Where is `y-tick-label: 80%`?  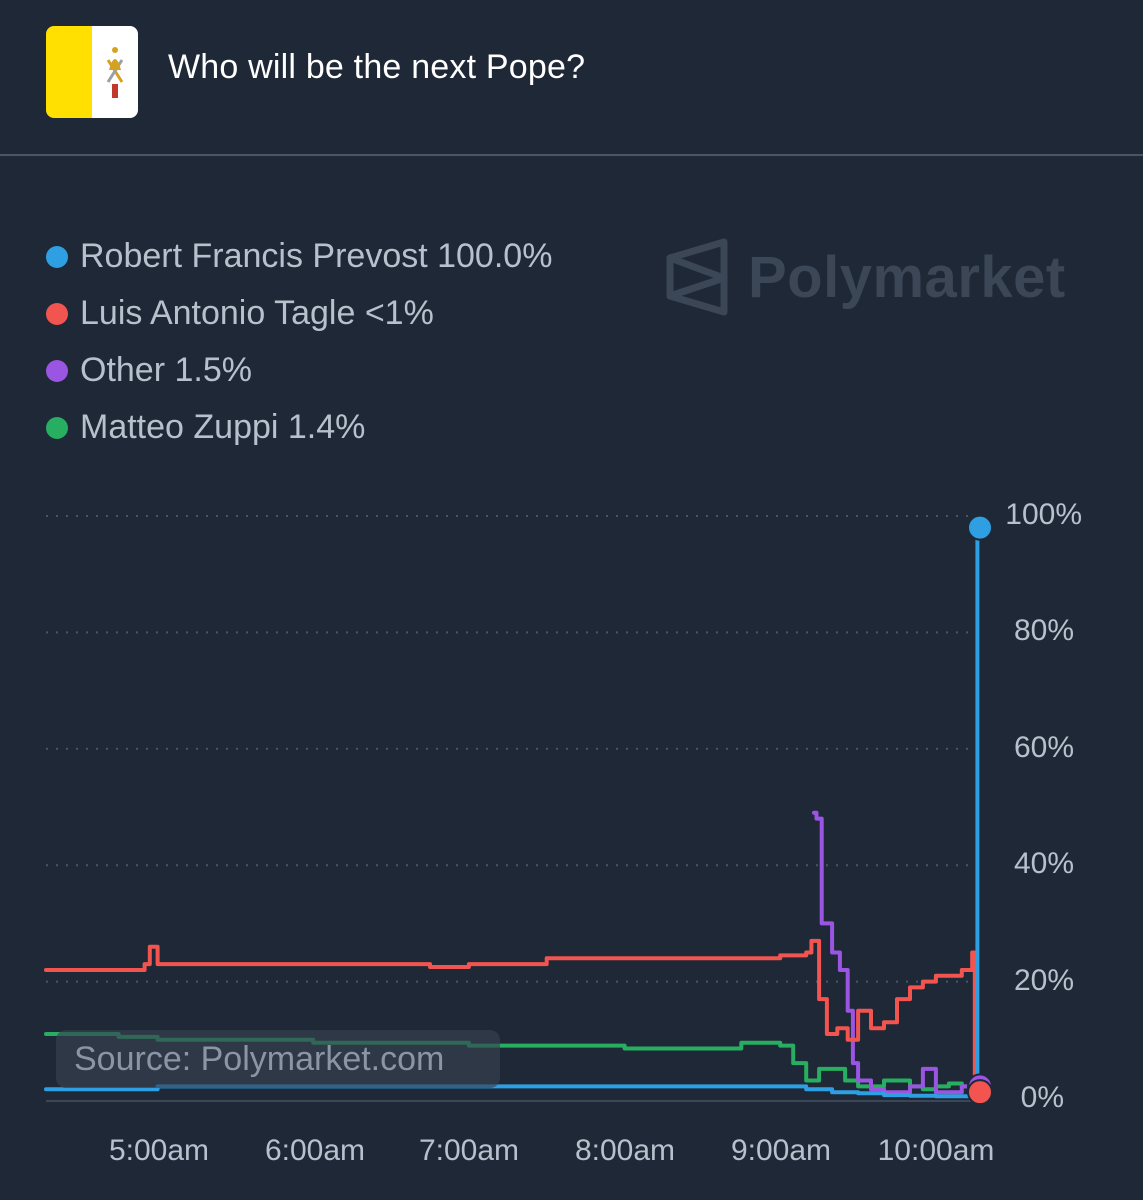
y-tick-label: 80% is located at coordinates (1043, 630).